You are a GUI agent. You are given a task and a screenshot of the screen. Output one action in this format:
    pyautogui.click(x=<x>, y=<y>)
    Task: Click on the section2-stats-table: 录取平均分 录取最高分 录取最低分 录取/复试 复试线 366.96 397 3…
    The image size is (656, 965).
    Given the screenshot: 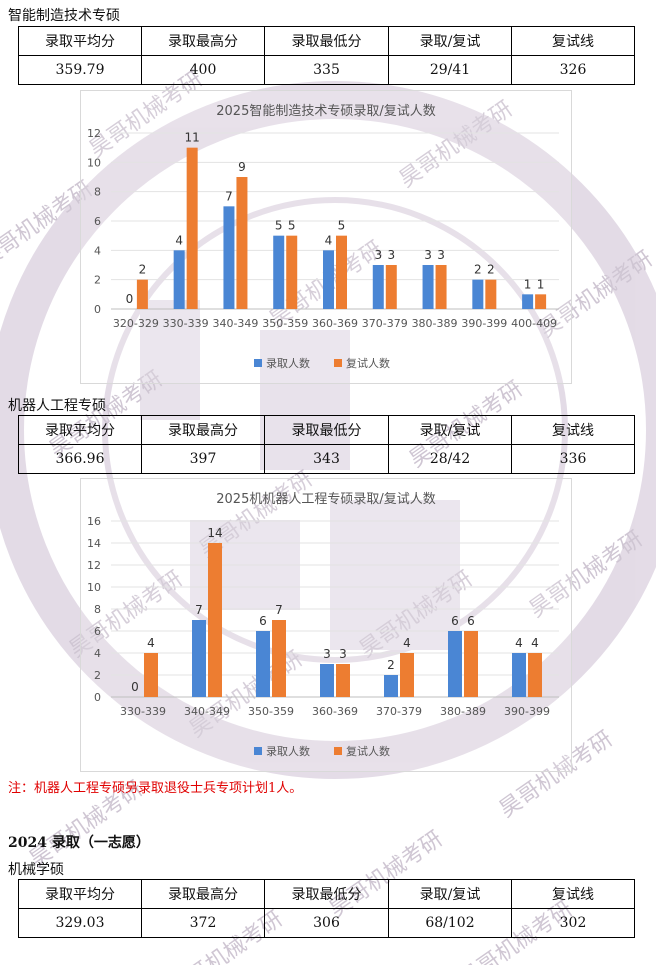 What is the action you would take?
    pyautogui.click(x=326, y=444)
    